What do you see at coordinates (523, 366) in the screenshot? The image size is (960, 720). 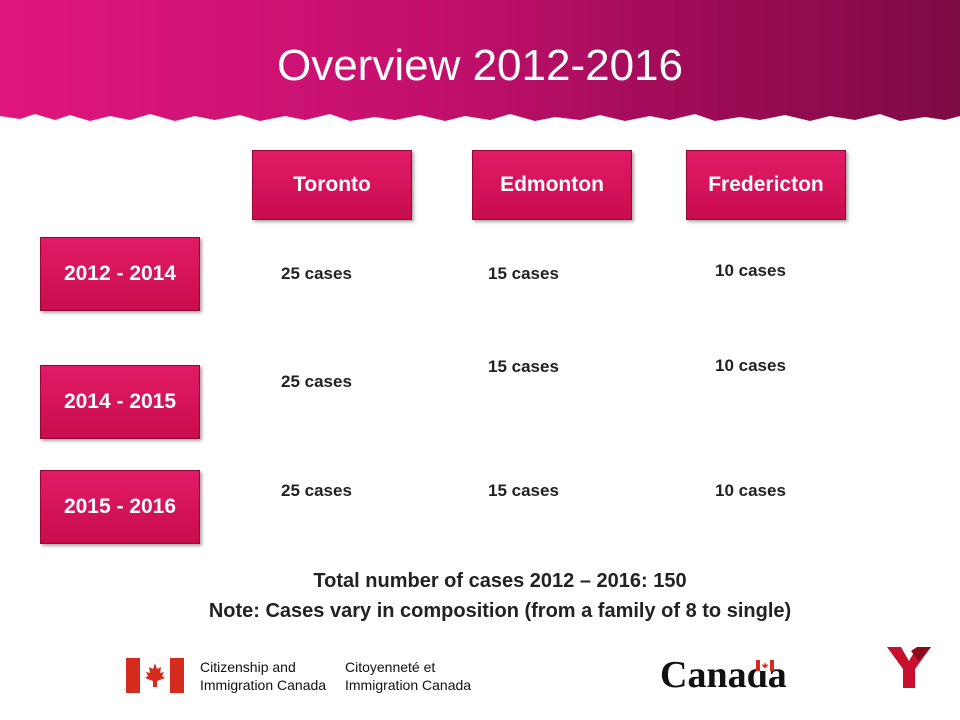 I see `cases-edmonton-2014-2015: 15 cases` at bounding box center [523, 366].